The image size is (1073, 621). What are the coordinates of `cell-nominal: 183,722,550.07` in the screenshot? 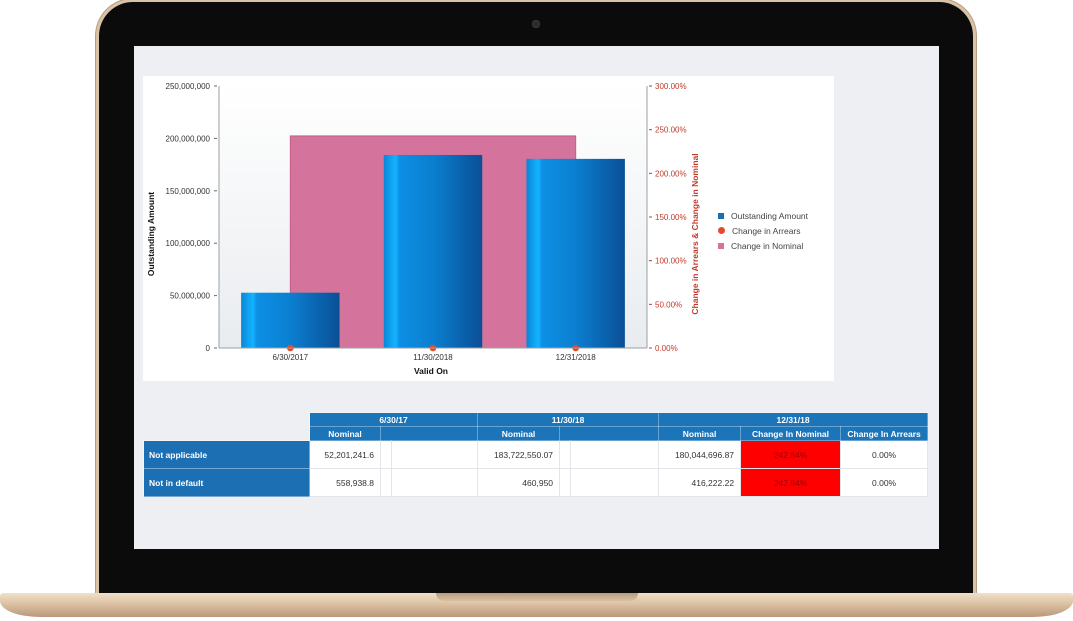 It's located at (519, 454).